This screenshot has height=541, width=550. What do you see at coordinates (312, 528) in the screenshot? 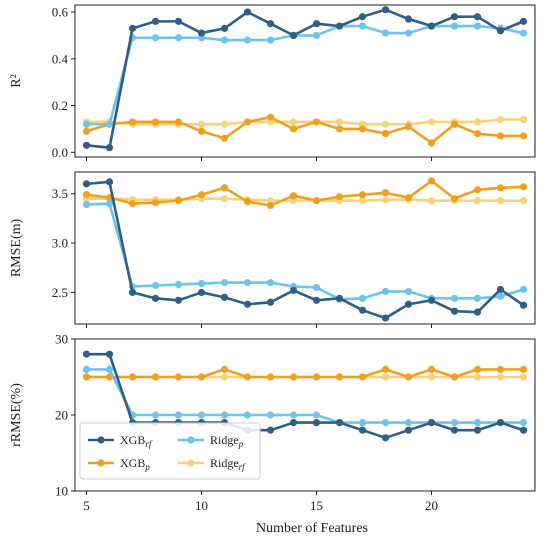
I see `x-axis-label: Number of Features` at bounding box center [312, 528].